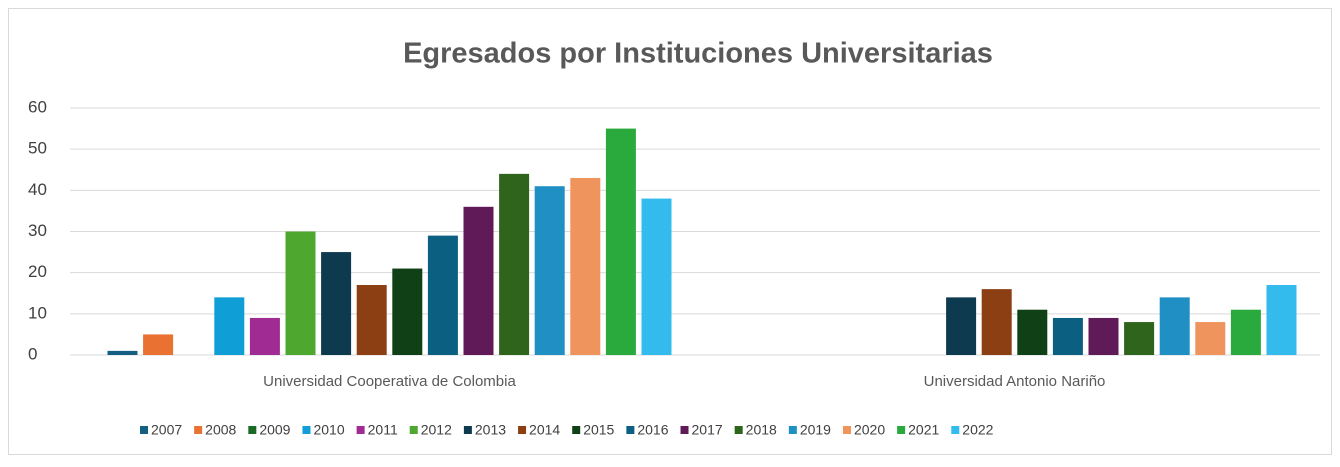 This screenshot has height=467, width=1340. Describe the element at coordinates (220, 430) in the screenshot. I see `legend-label: 2008` at that location.